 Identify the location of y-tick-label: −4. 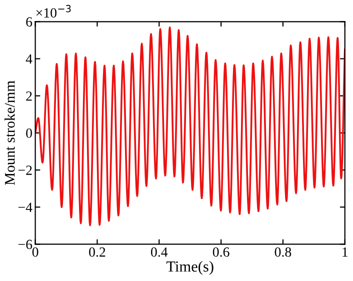
(25, 207).